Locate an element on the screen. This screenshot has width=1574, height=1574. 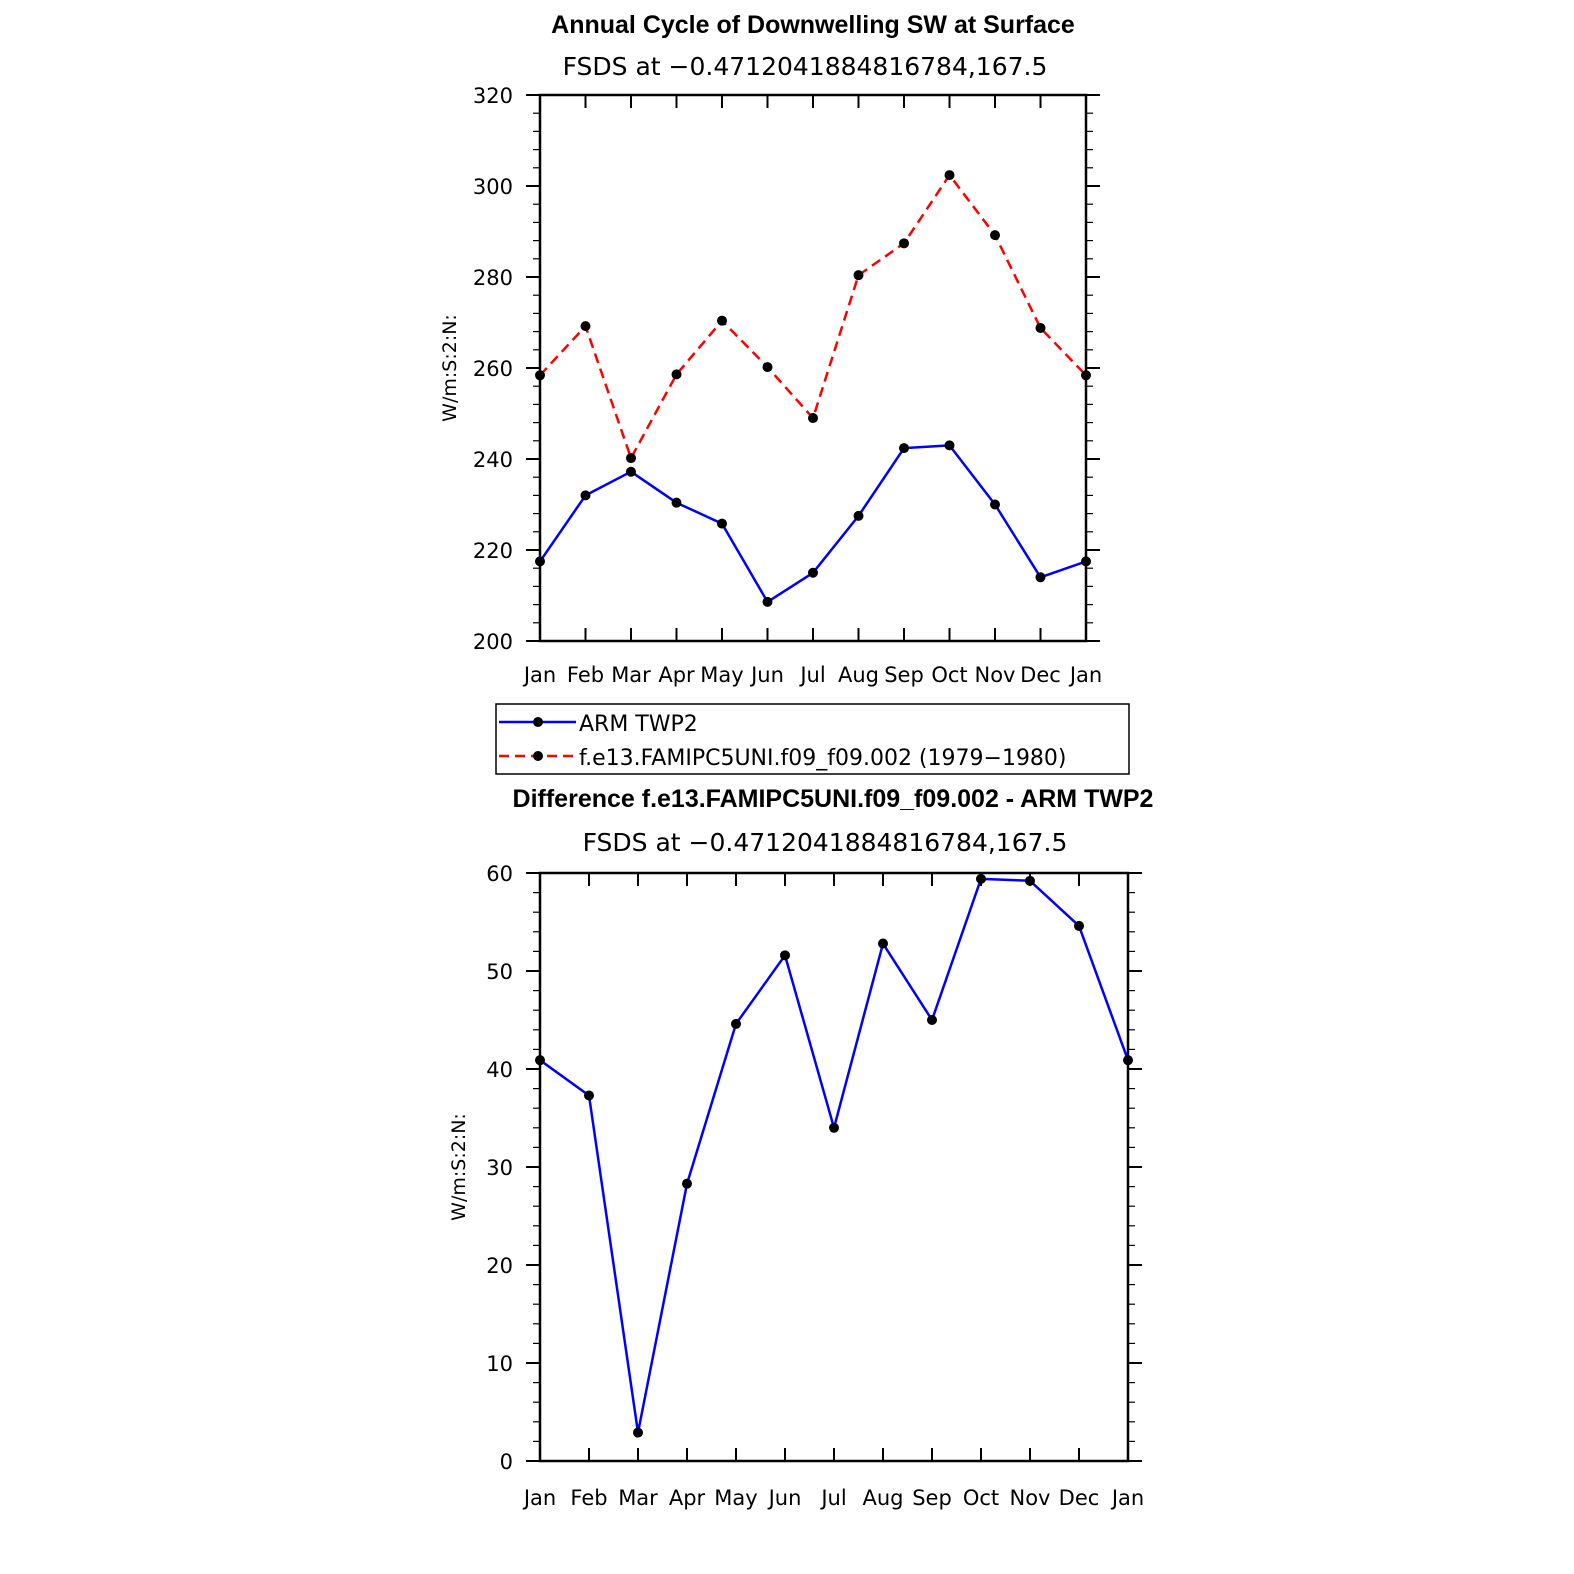
chart1-x-tick-label: Apr is located at coordinates (676, 675).